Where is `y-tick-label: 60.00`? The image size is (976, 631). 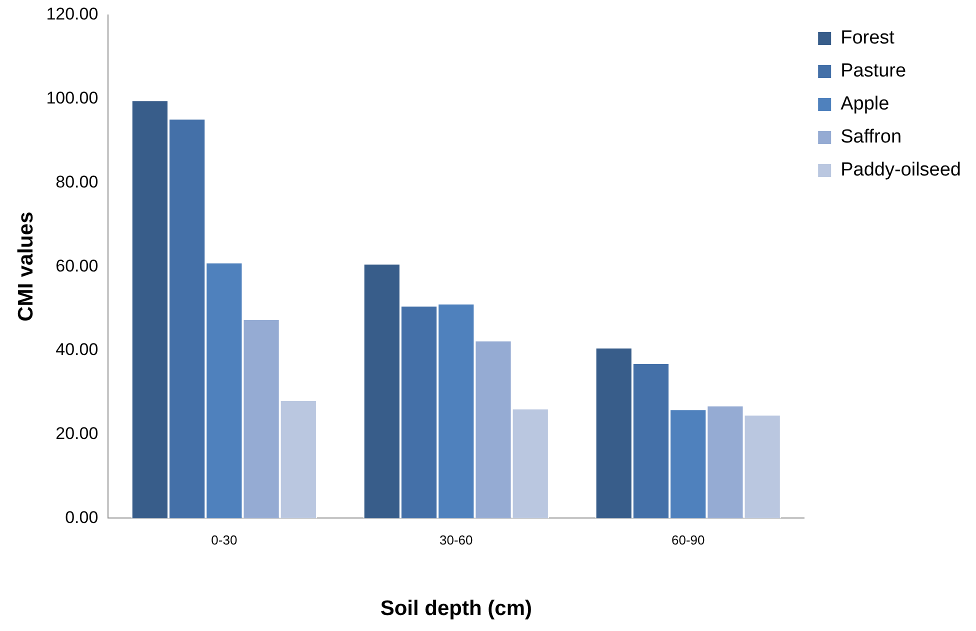
y-tick-label: 60.00 is located at coordinates (77, 266).